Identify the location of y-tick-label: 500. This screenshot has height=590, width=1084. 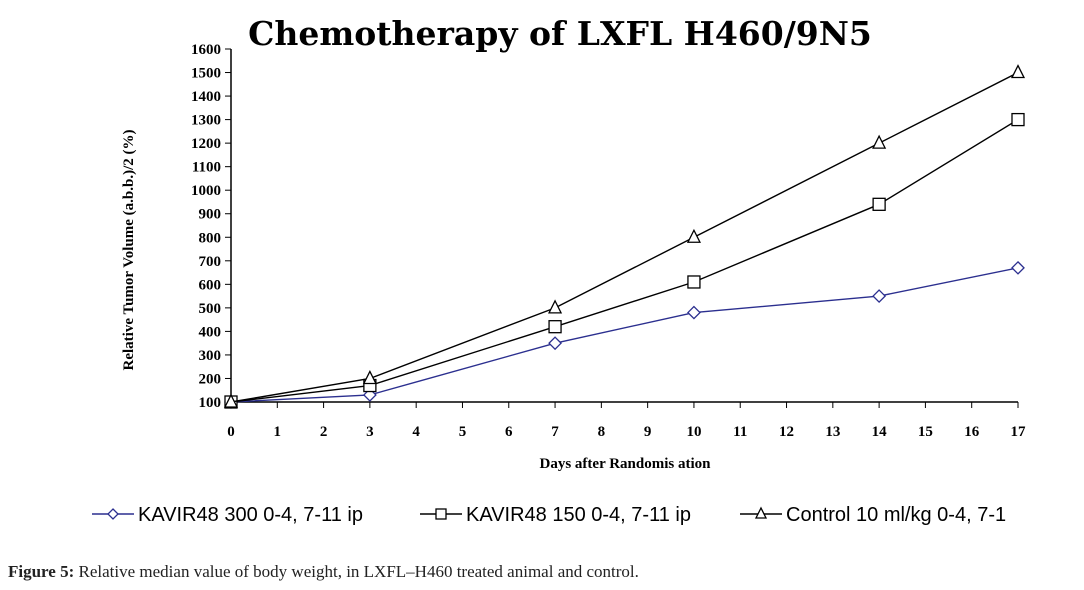
(210, 309).